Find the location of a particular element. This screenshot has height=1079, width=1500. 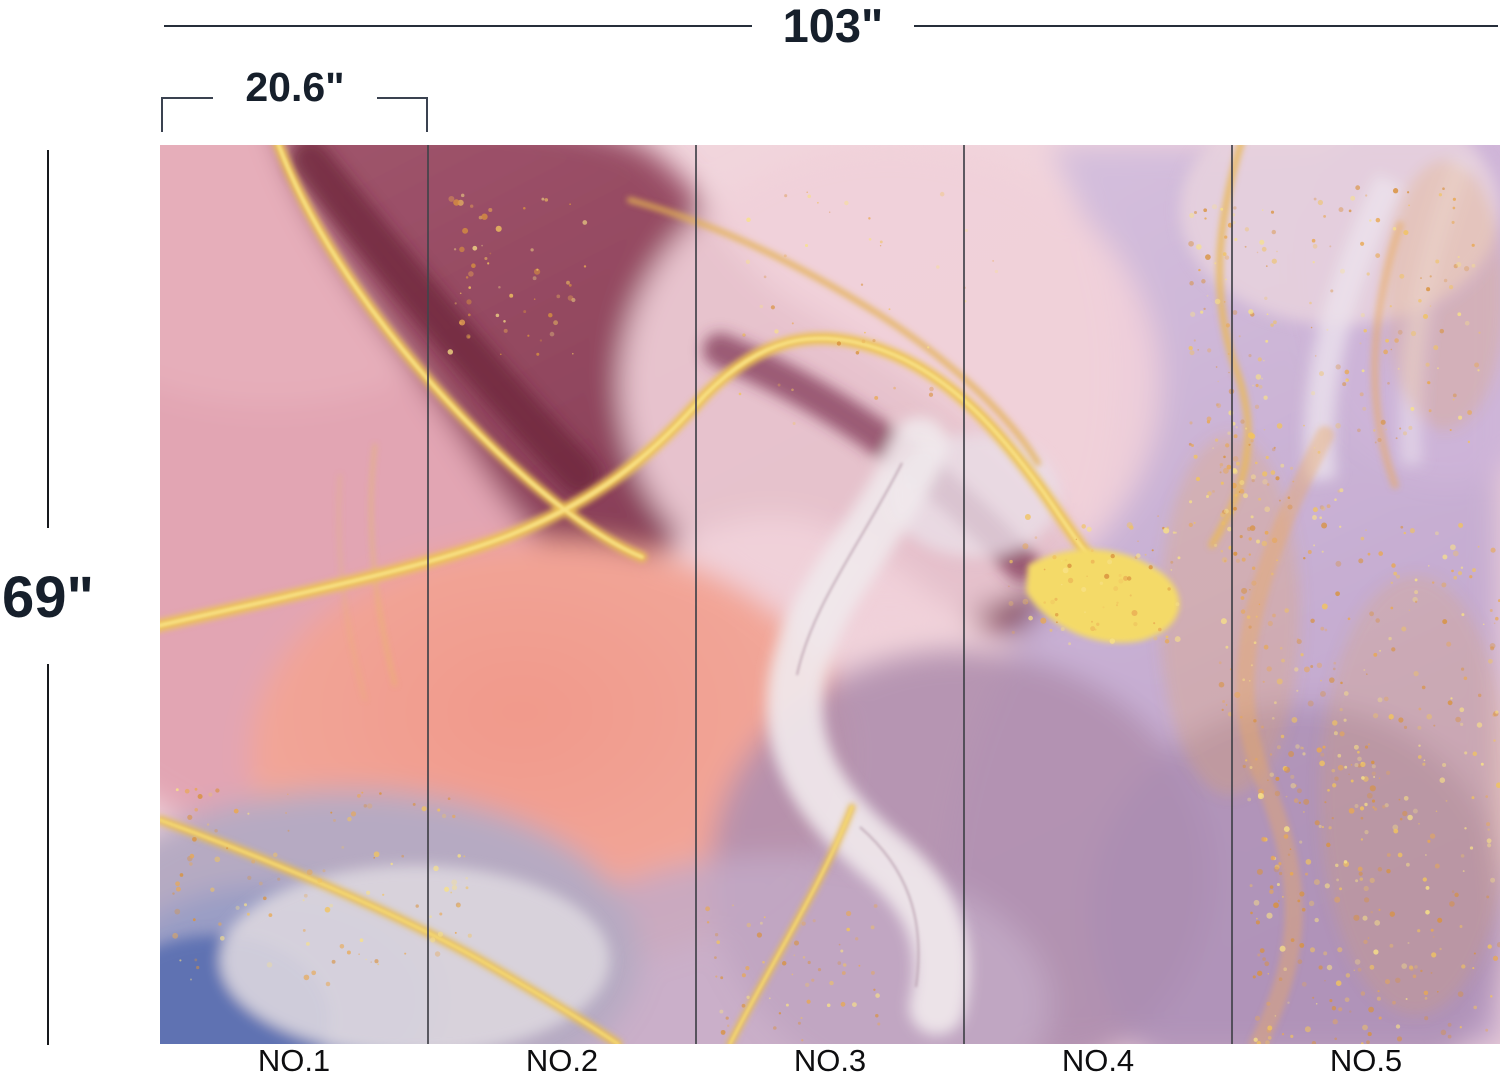

panel-label-no4: NO.4 is located at coordinates (1098, 1060).